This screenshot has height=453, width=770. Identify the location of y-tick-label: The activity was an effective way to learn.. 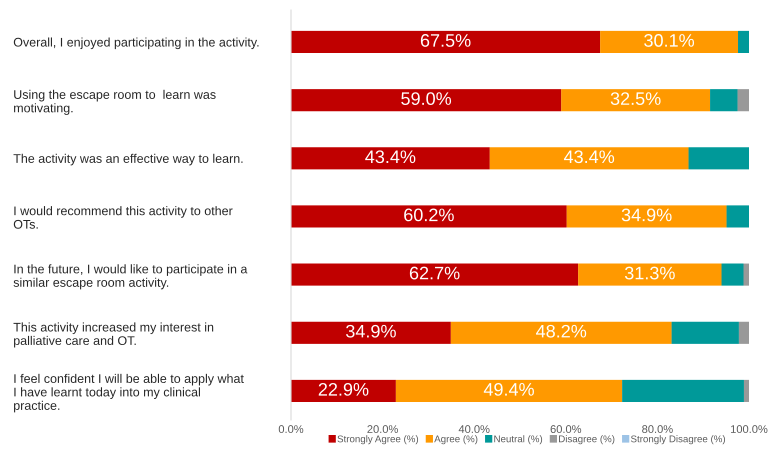
(128, 160).